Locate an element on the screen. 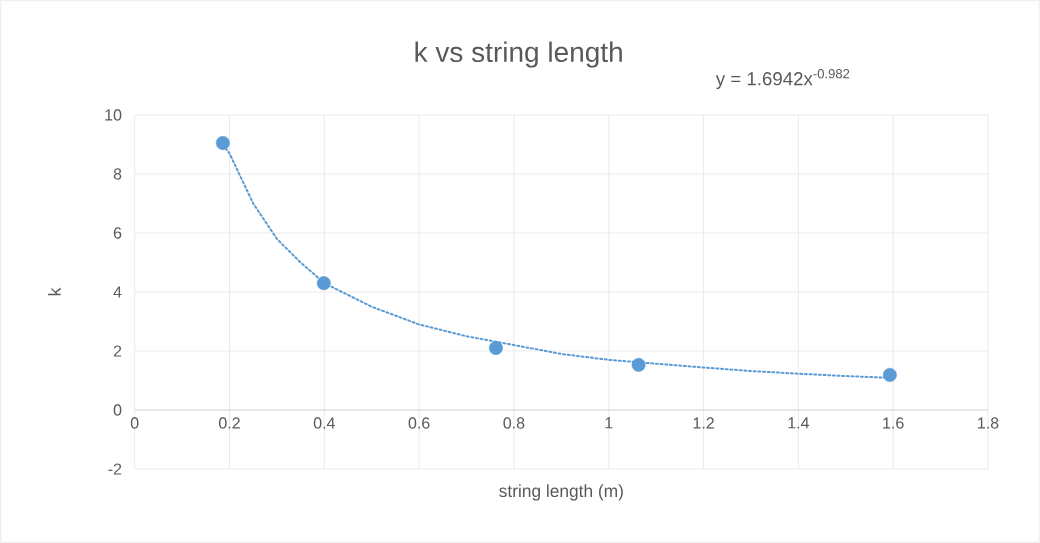 The image size is (1040, 543). text: y = 1.6942x$^{-0.982}$ is located at coordinates (782, 79).